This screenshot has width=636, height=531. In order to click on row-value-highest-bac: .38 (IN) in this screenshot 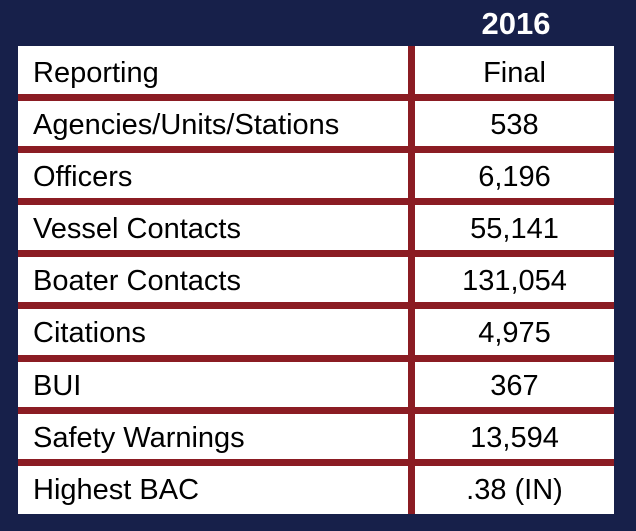, I will do `click(514, 490)`.